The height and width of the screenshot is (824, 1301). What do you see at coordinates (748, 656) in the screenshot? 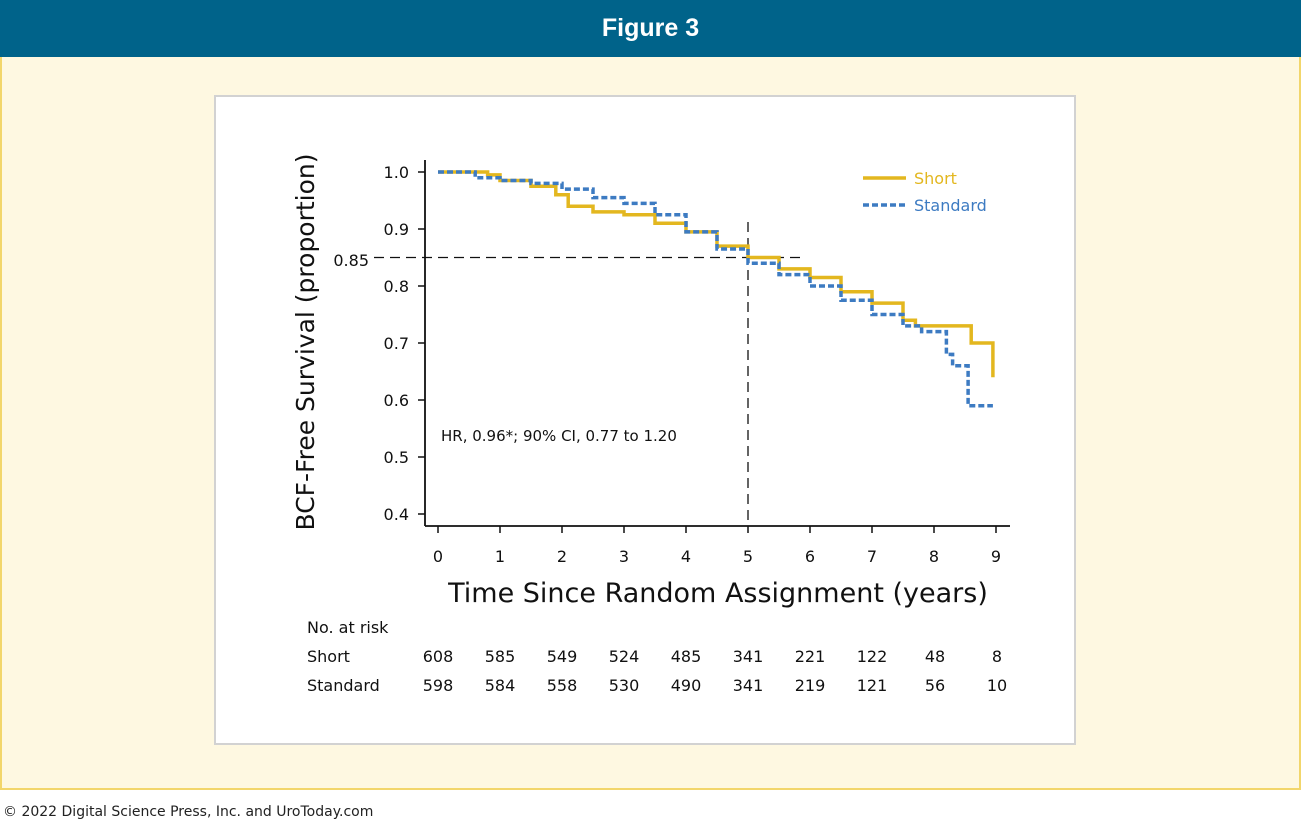
I see `risk-value-short: 341` at bounding box center [748, 656].